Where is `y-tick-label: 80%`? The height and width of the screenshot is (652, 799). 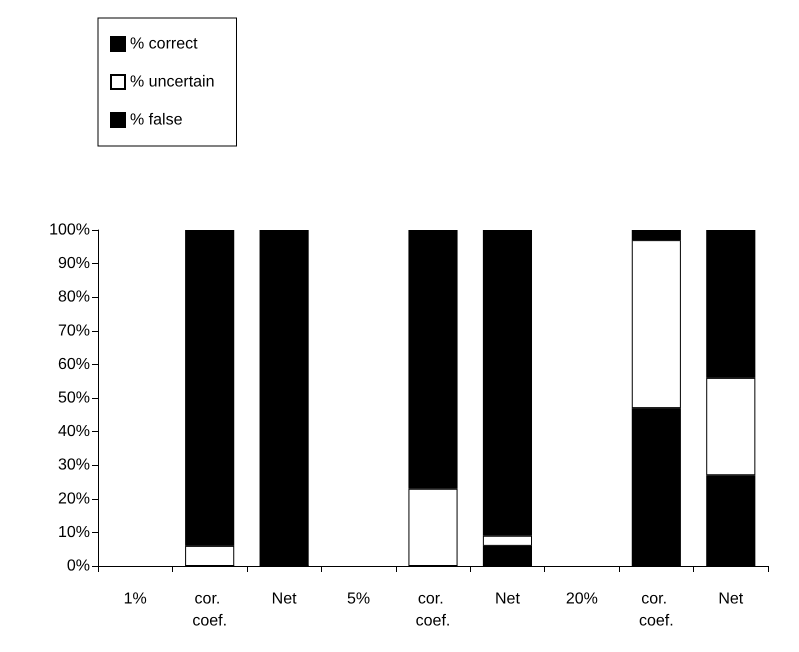 y-tick-label: 80% is located at coordinates (74, 297).